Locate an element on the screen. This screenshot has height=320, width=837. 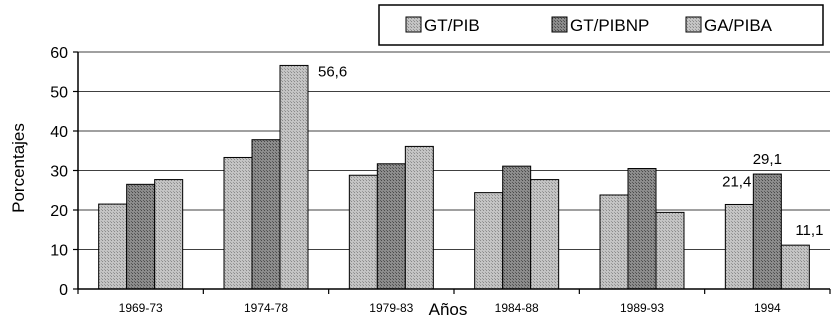
data-label: 21,4 is located at coordinates (736, 181).